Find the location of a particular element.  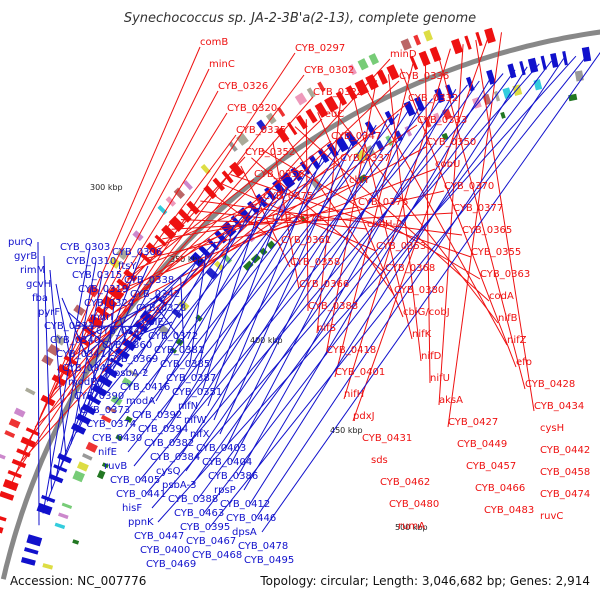

gene-label-forward: CYB_0449 is located at coordinates (482, 444).